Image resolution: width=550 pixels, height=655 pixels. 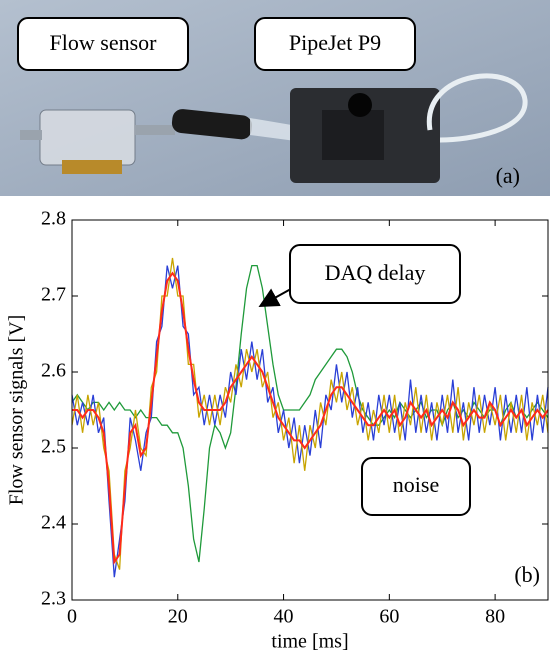 I want to click on y-tick-label: 2.6, so click(x=53, y=371).